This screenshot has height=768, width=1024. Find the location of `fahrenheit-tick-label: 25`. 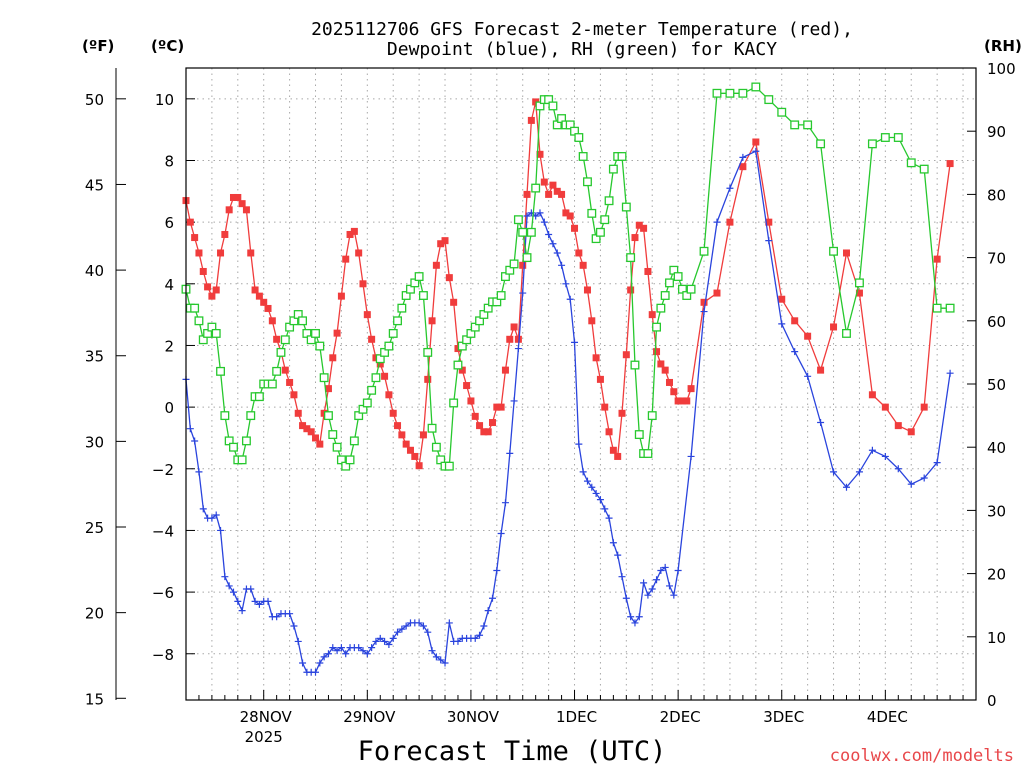

fahrenheit-tick-label: 25 is located at coordinates (94, 528).